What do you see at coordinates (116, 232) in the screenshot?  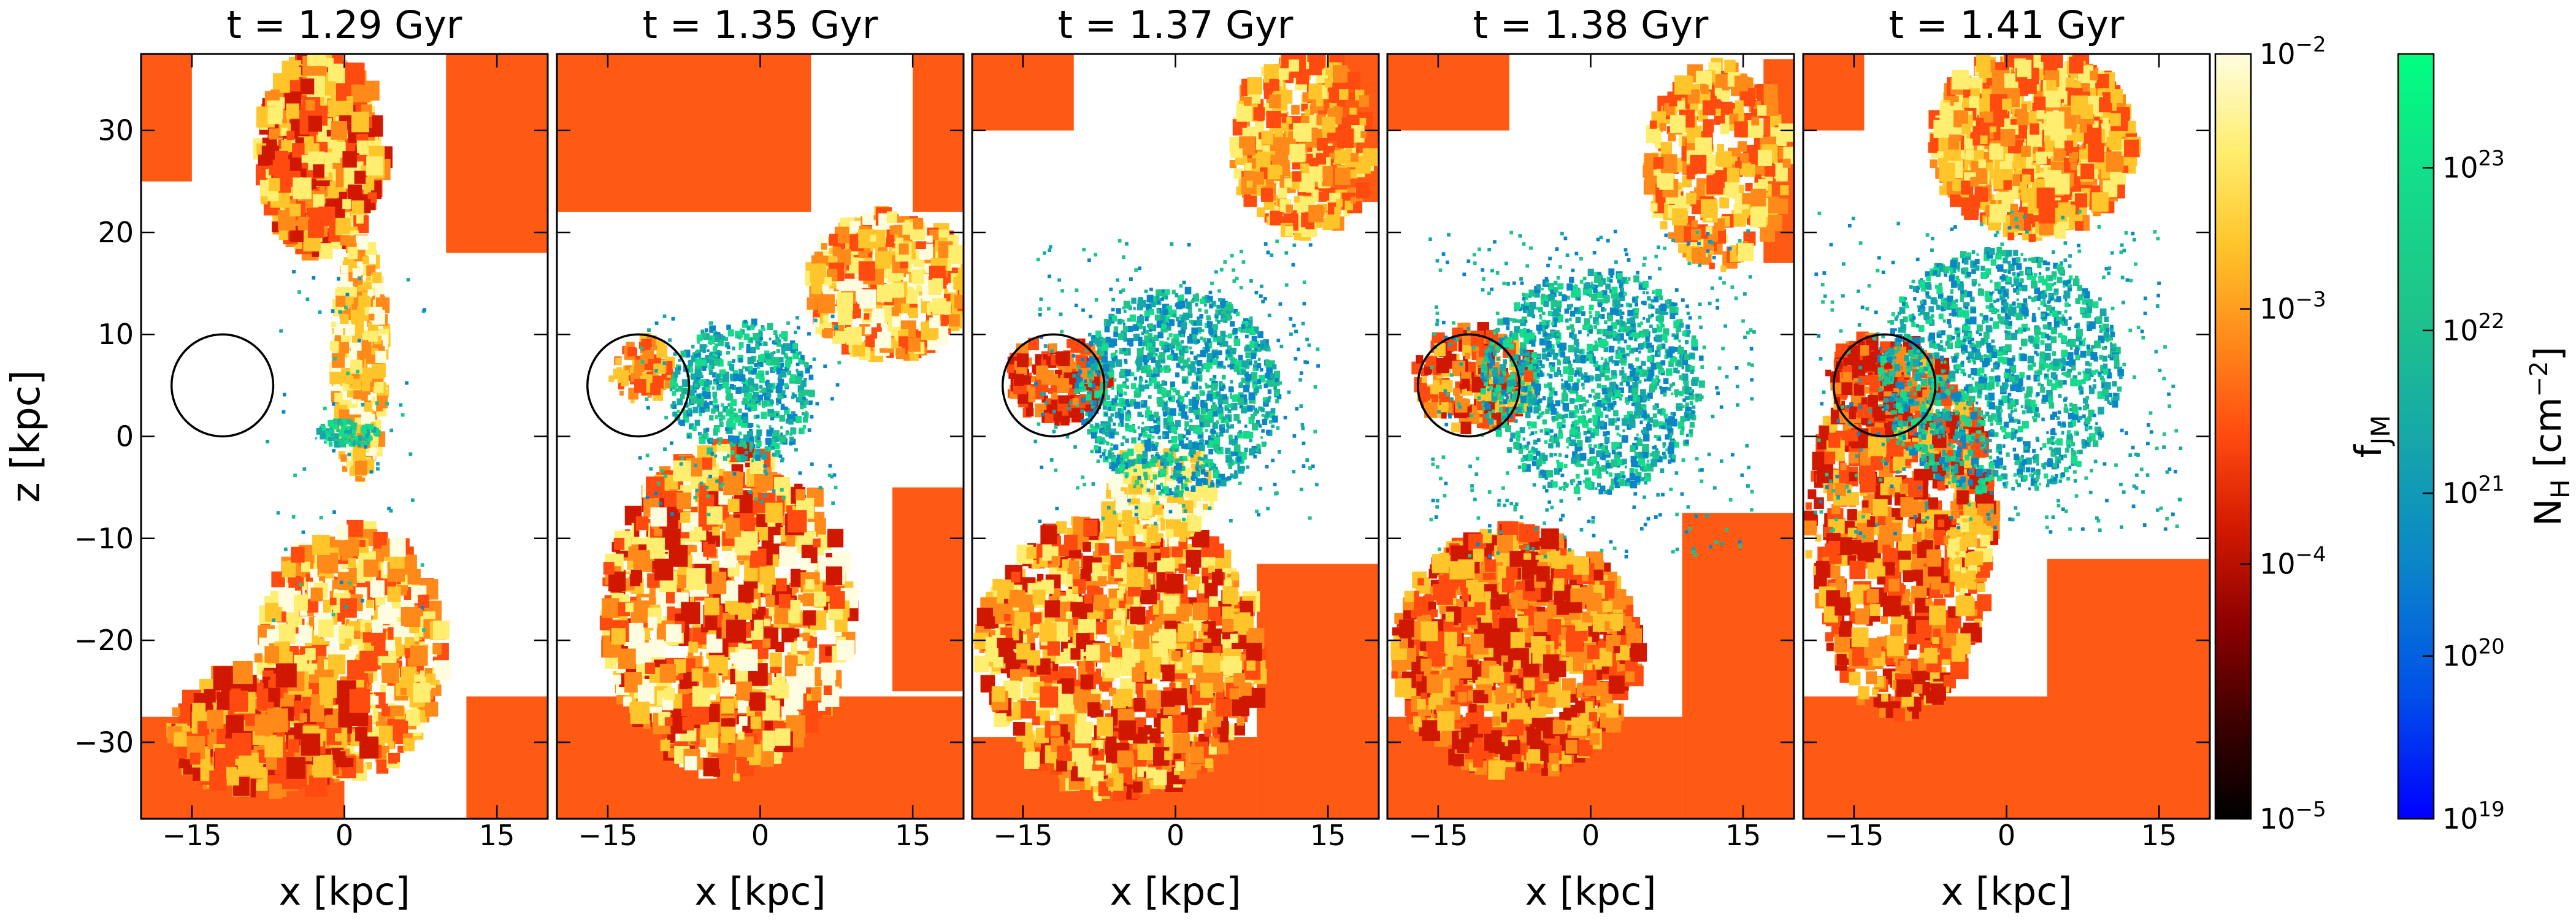 I see `y-tick-label: 20` at bounding box center [116, 232].